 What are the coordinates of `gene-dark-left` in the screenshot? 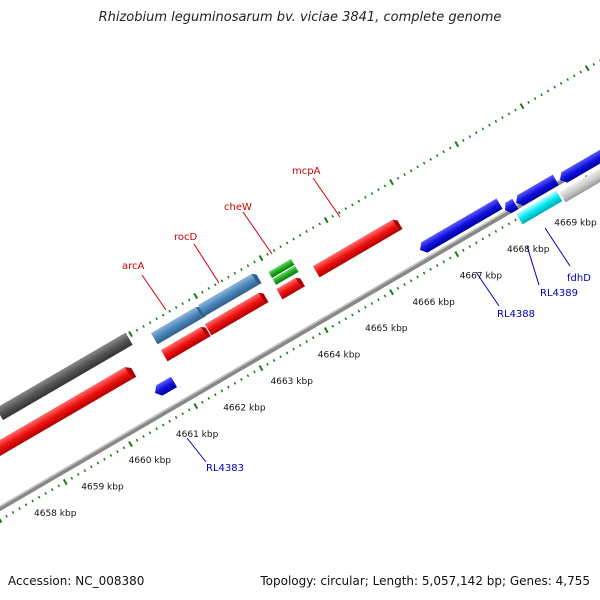 It's located at (66, 376).